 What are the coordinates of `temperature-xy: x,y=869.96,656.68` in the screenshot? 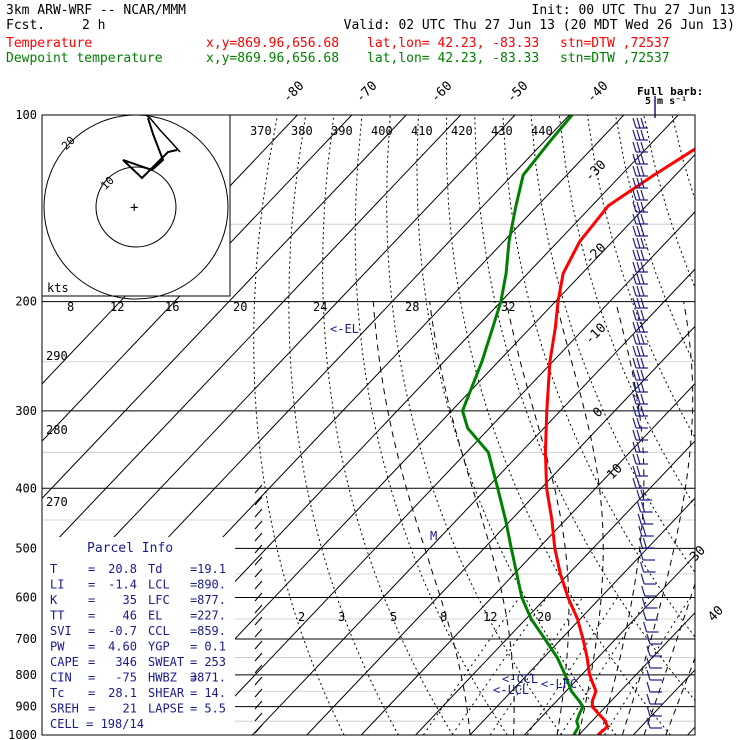 It's located at (273, 43).